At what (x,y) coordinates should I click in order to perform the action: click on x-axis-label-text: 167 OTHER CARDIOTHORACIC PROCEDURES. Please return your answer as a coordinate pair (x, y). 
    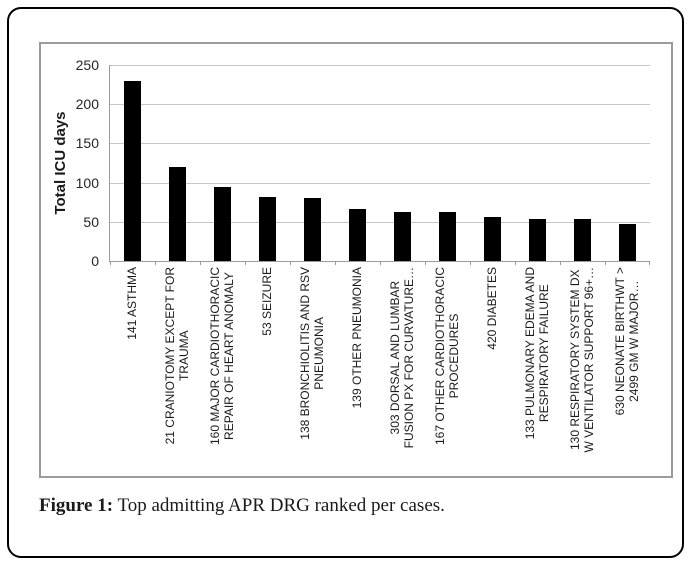
    Looking at the image, I should click on (446, 356).